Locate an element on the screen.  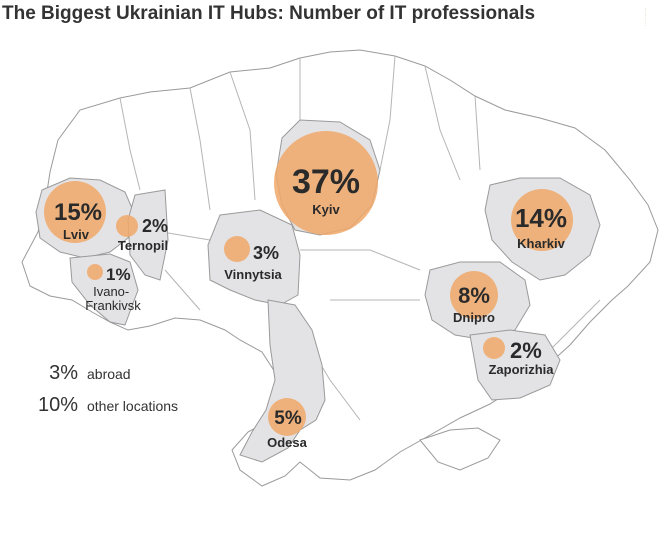
corner-mark is located at coordinates (651, 17).